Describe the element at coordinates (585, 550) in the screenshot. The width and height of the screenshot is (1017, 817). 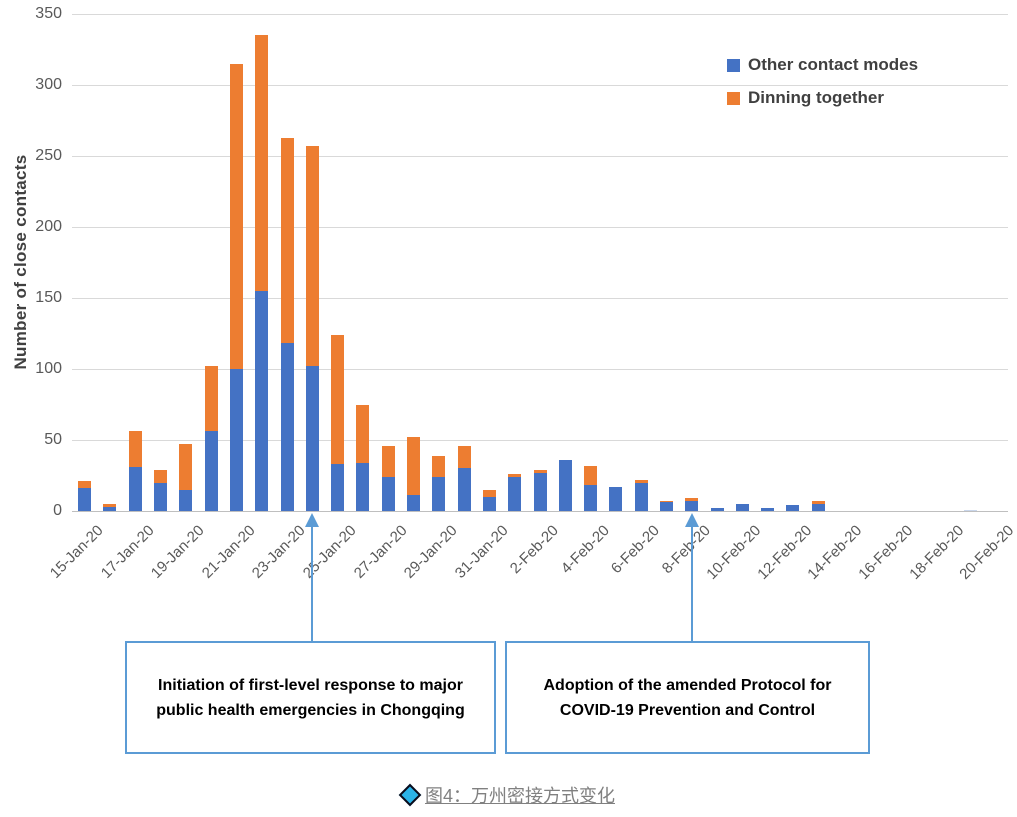
I see `x-tick-label: 4-Feb-20` at that location.